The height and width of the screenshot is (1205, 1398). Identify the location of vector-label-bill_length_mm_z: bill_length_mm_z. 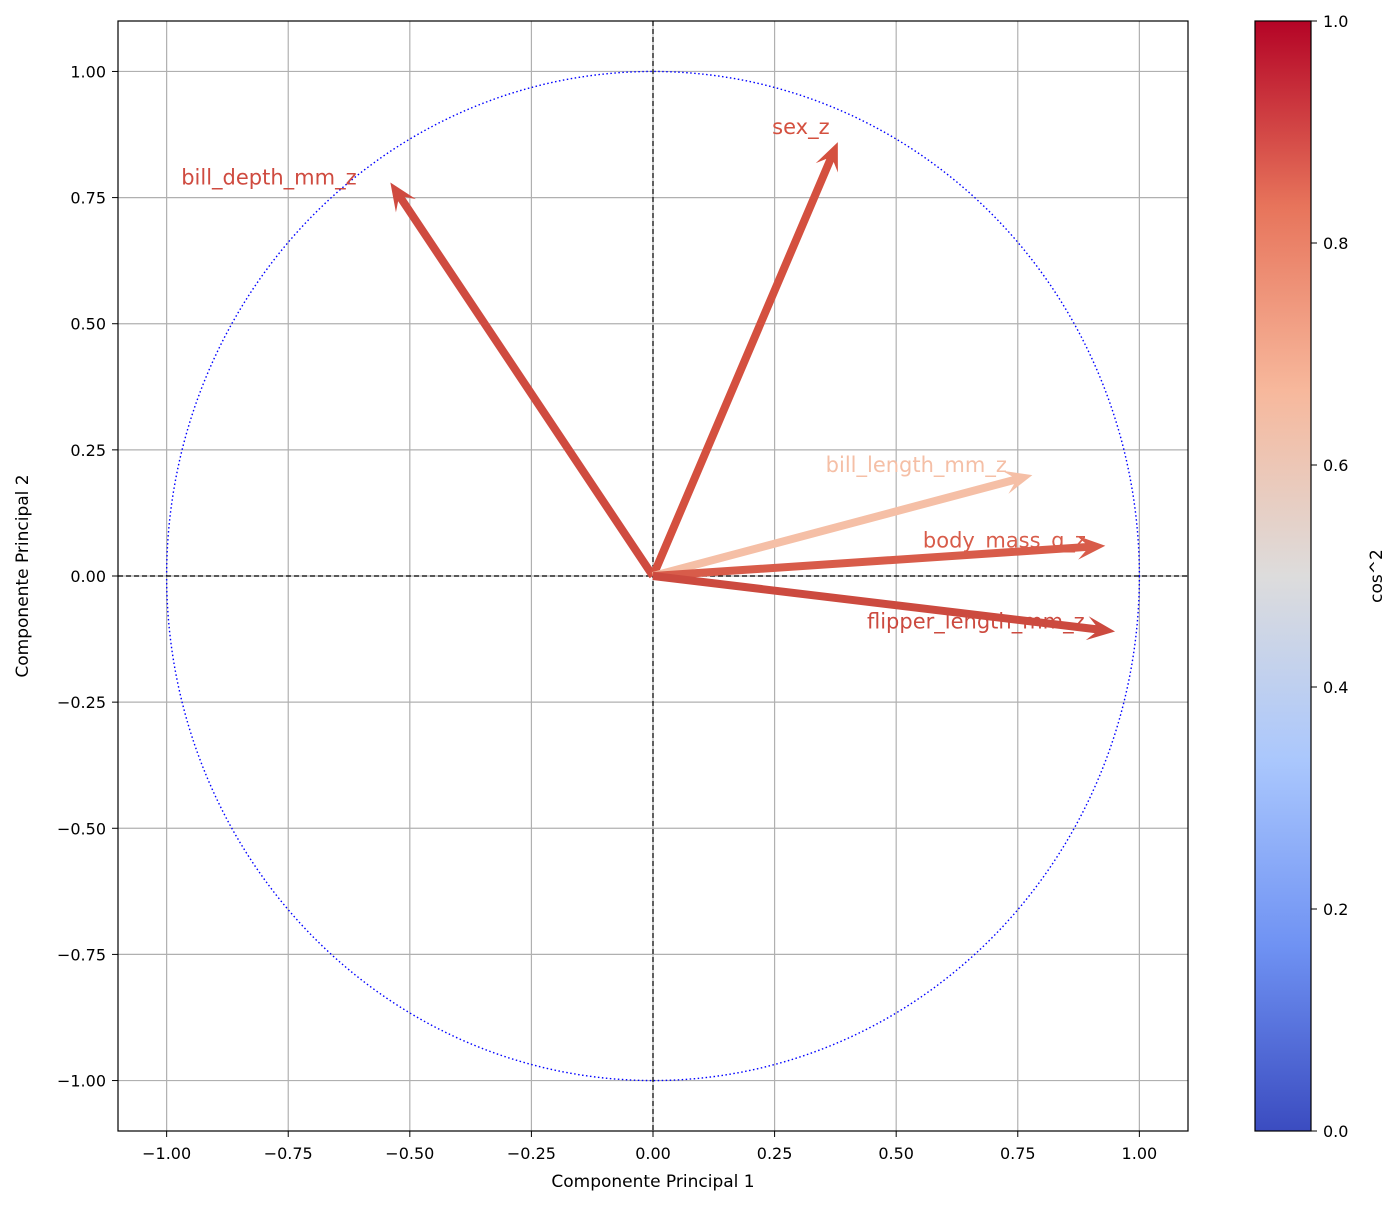
(916, 465).